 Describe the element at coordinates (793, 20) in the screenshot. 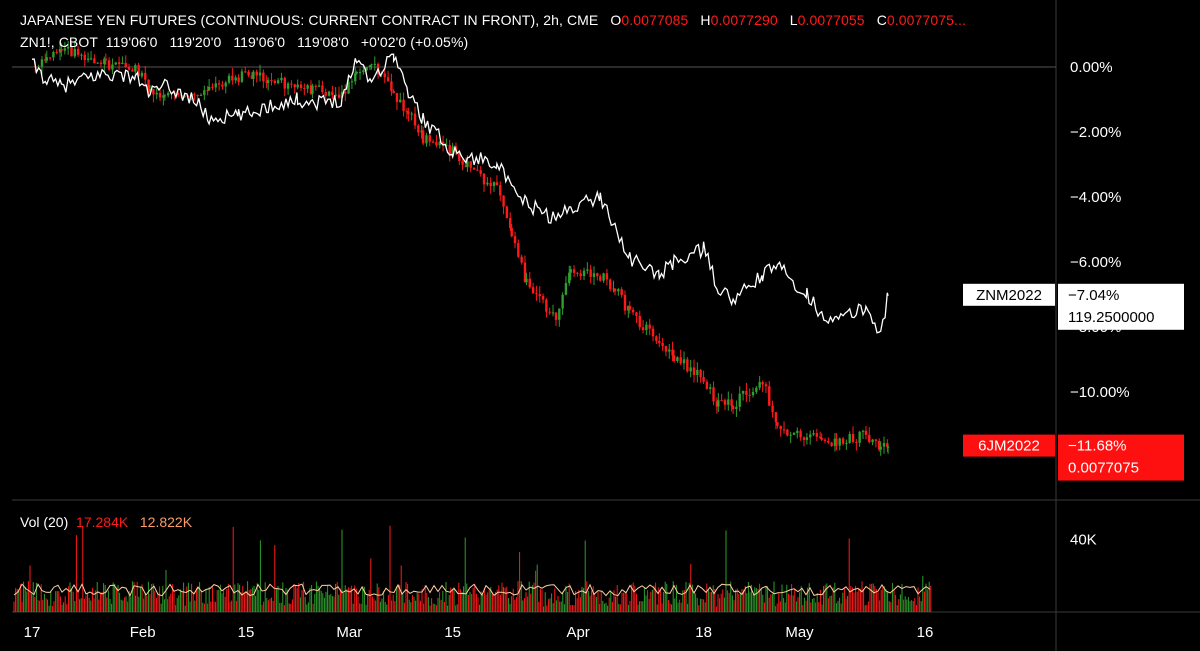

I see `low-label: L` at that location.